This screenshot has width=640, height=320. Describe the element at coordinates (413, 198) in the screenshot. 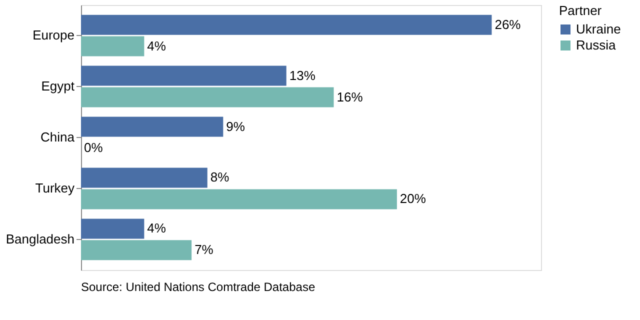

I see `data-label: 20%` at that location.